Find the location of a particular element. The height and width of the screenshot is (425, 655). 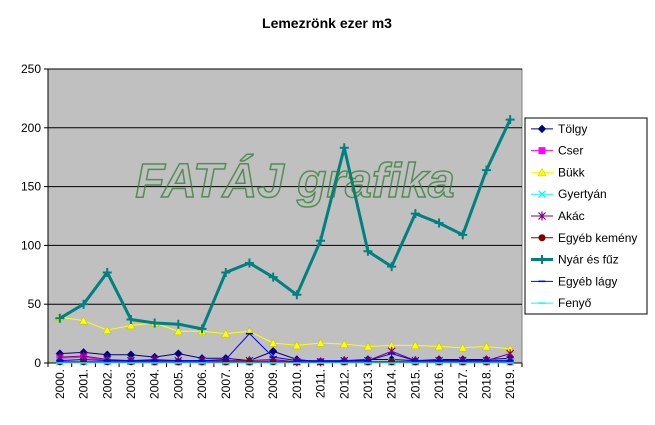

legend-item: Egyéb lágy is located at coordinates (574, 281).